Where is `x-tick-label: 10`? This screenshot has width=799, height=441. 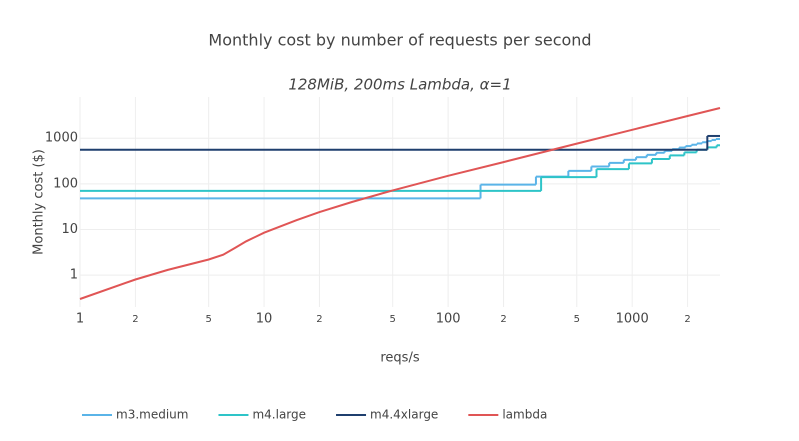 x-tick-label: 10 is located at coordinates (264, 319).